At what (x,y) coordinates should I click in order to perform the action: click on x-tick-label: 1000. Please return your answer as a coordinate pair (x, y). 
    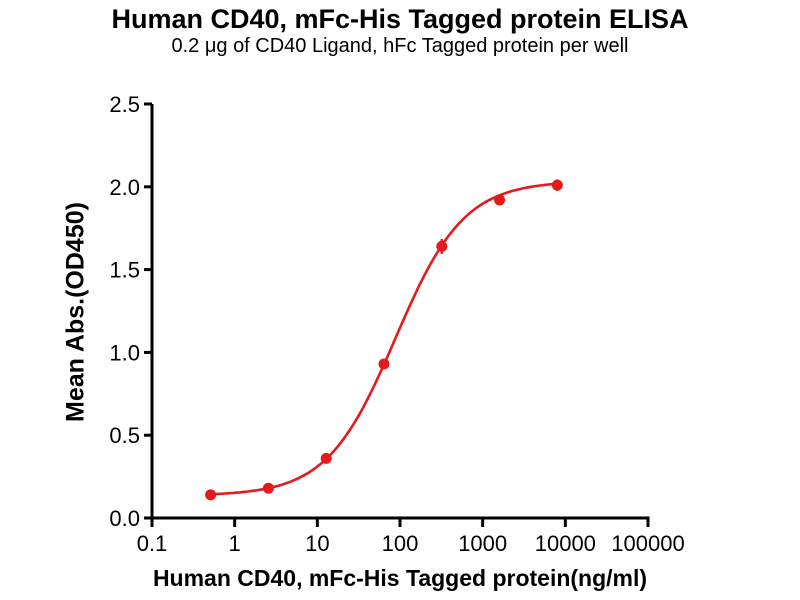
    Looking at the image, I should click on (482, 543).